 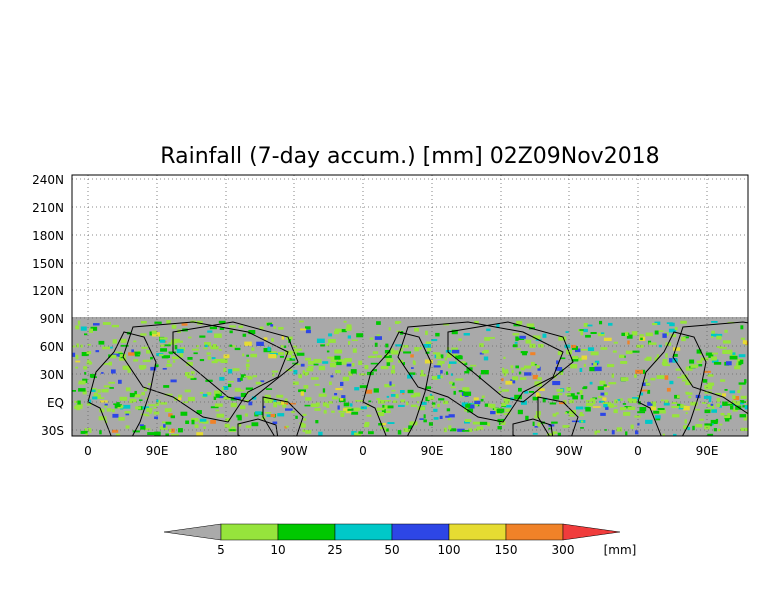 I want to click on x-tick-label: 0, so click(x=363, y=451).